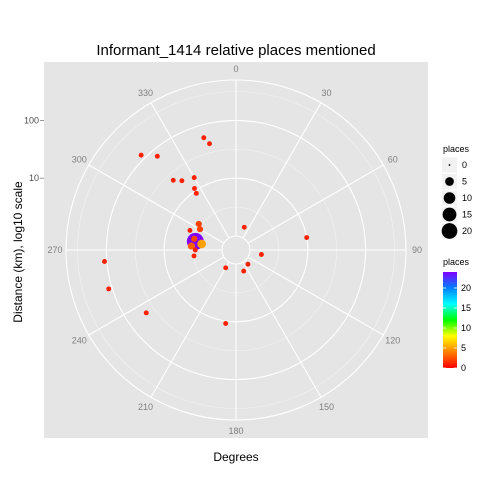 The width and height of the screenshot is (500, 500). I want to click on angle-tick-label: 330, so click(145, 93).